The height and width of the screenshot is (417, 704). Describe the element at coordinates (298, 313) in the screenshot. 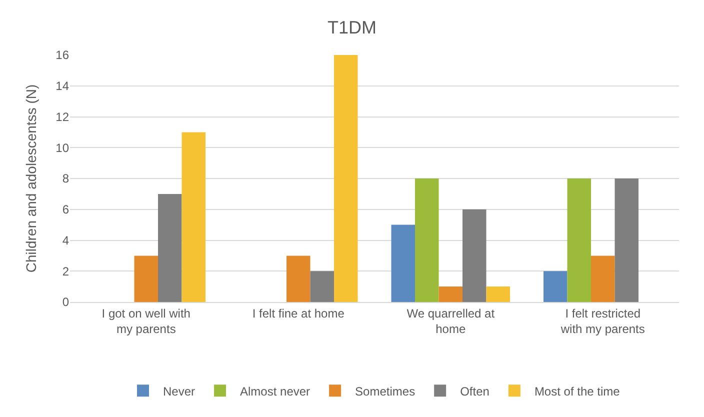

I see `x-tick-label: I felt fine at home` at that location.